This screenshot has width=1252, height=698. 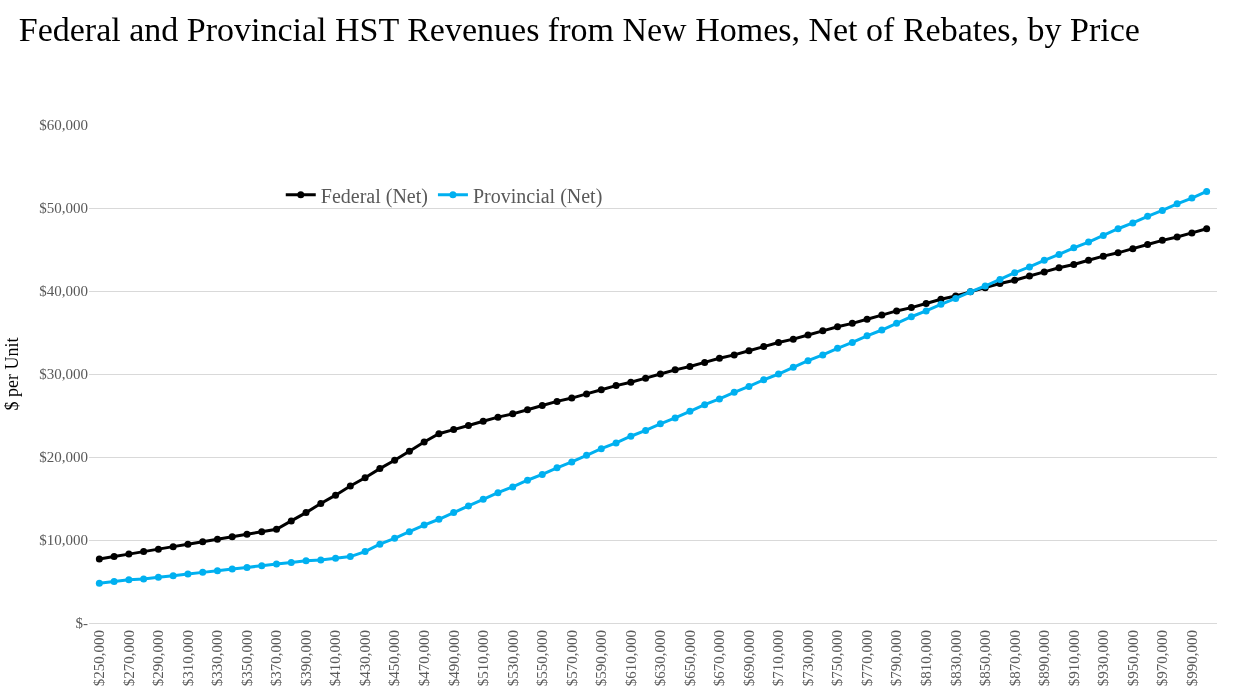 I want to click on x-tick-label: $710,000, so click(x=778, y=658).